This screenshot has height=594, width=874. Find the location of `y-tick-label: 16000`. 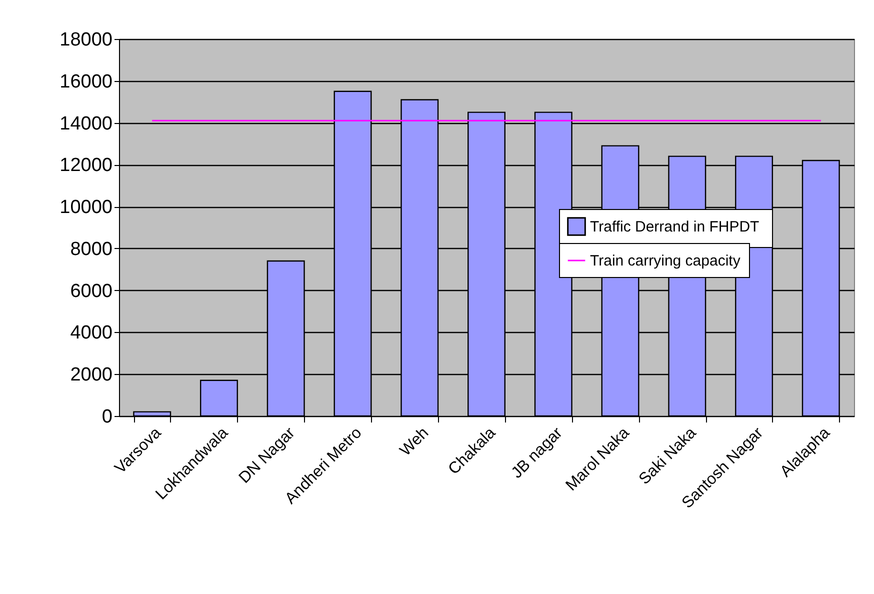

y-tick-label: 16000 is located at coordinates (86, 81).